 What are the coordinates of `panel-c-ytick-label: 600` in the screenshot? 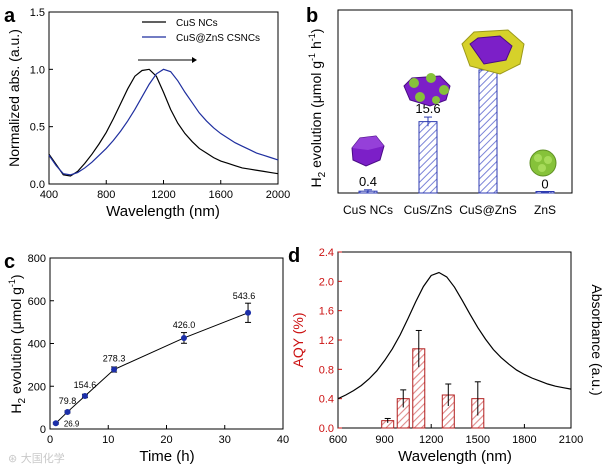 It's located at (37, 302).